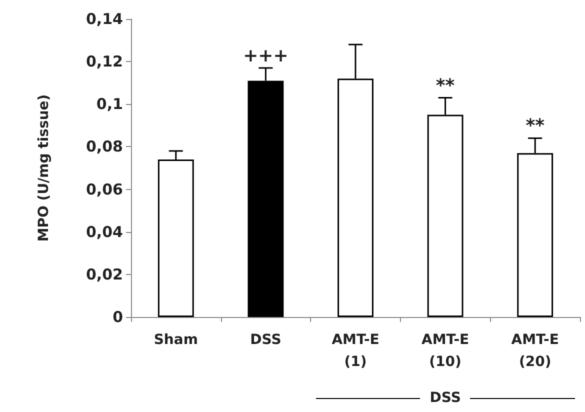  What do you see at coordinates (535, 351) in the screenshot?
I see `x-tick-label: AMT-E (20)` at bounding box center [535, 351].